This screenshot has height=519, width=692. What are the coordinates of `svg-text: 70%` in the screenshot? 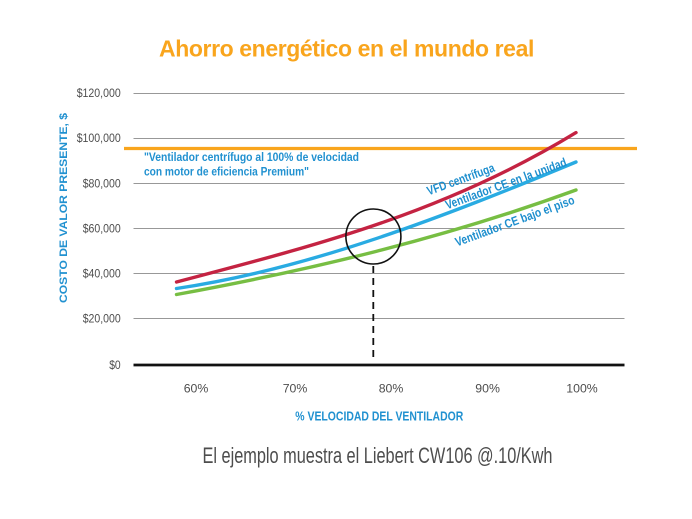 It's located at (295, 389).